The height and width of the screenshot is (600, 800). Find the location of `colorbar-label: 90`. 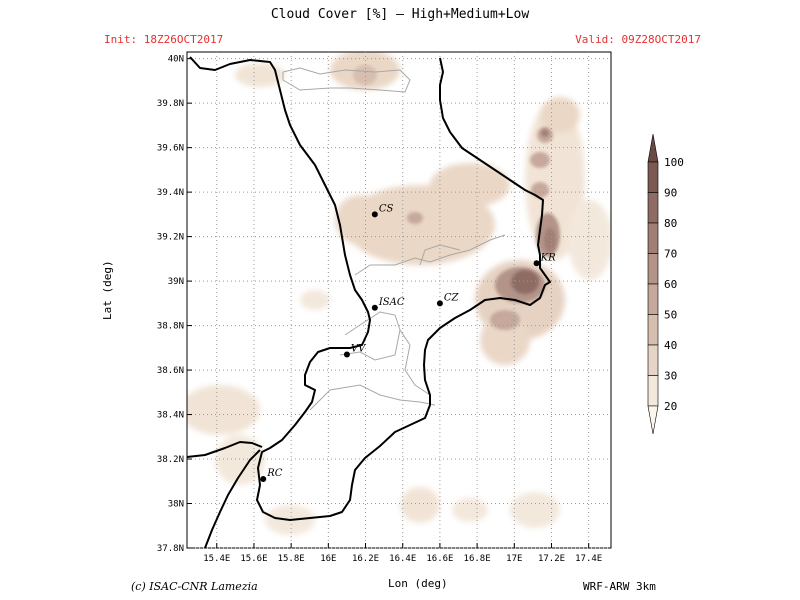

colorbar-label: 90 is located at coordinates (670, 193).